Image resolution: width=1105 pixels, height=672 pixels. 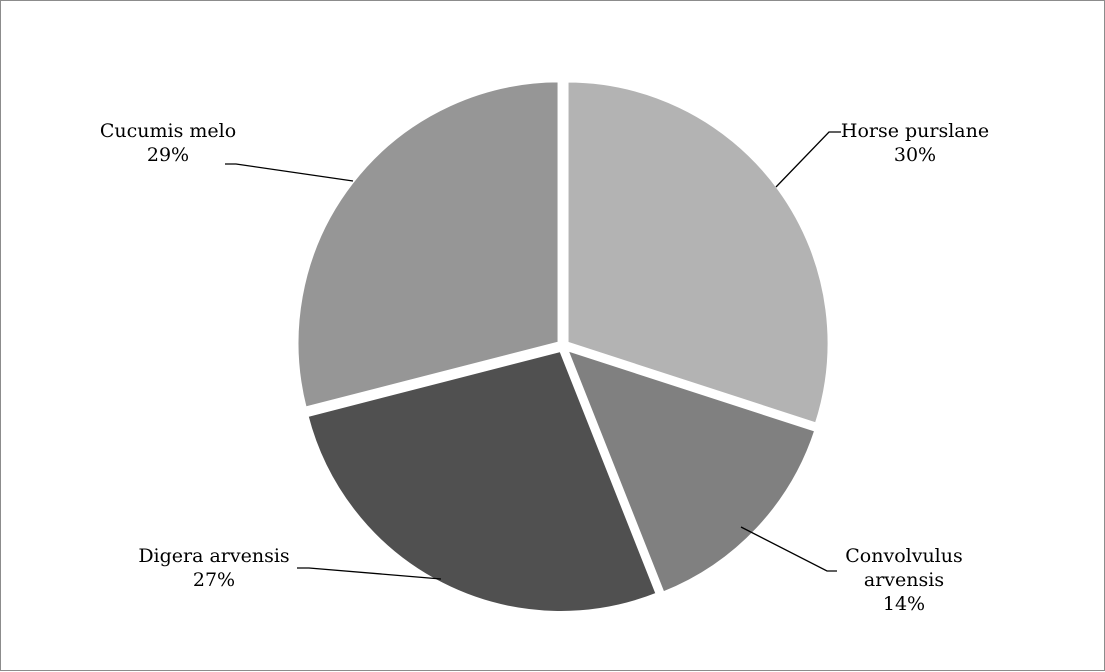 I want to click on slice-value-cucumis-melo: 29%, so click(x=168, y=155).